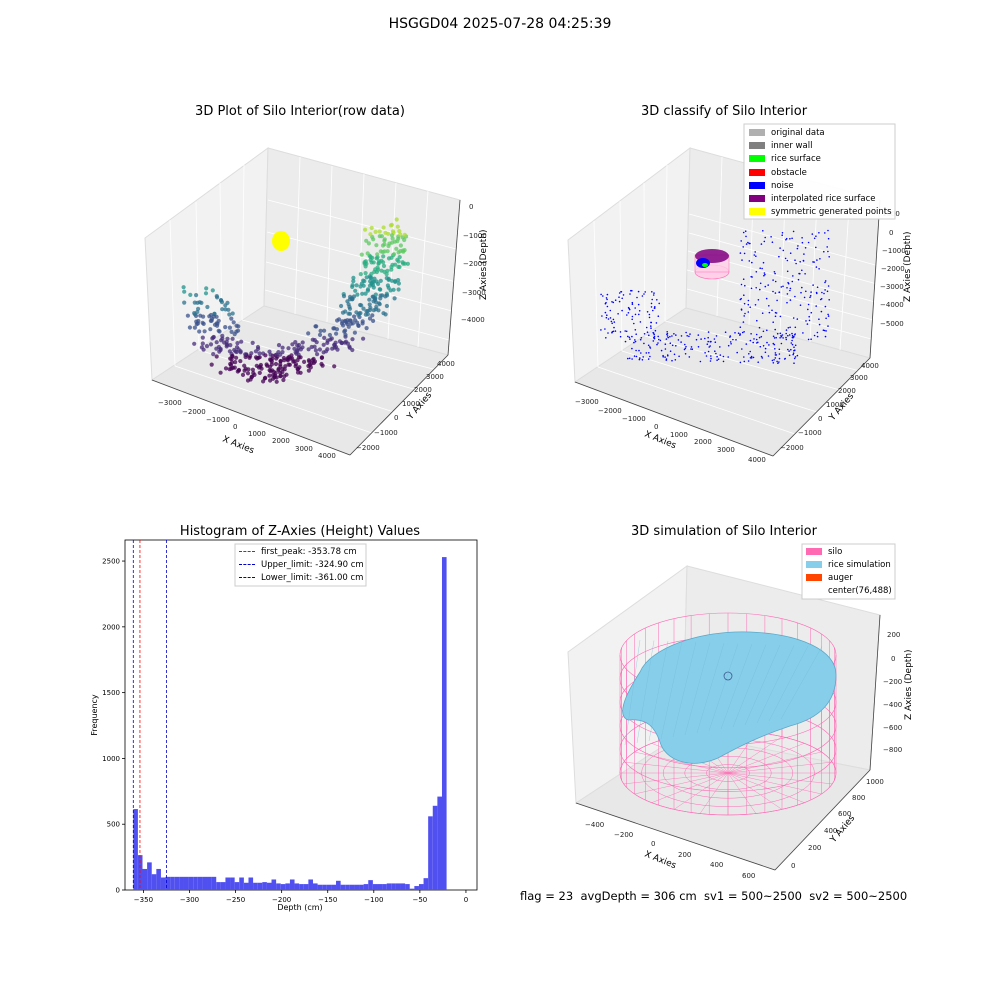  Describe the element at coordinates (170, 403) in the screenshot. I see `p1-xtick: −3000` at that location.